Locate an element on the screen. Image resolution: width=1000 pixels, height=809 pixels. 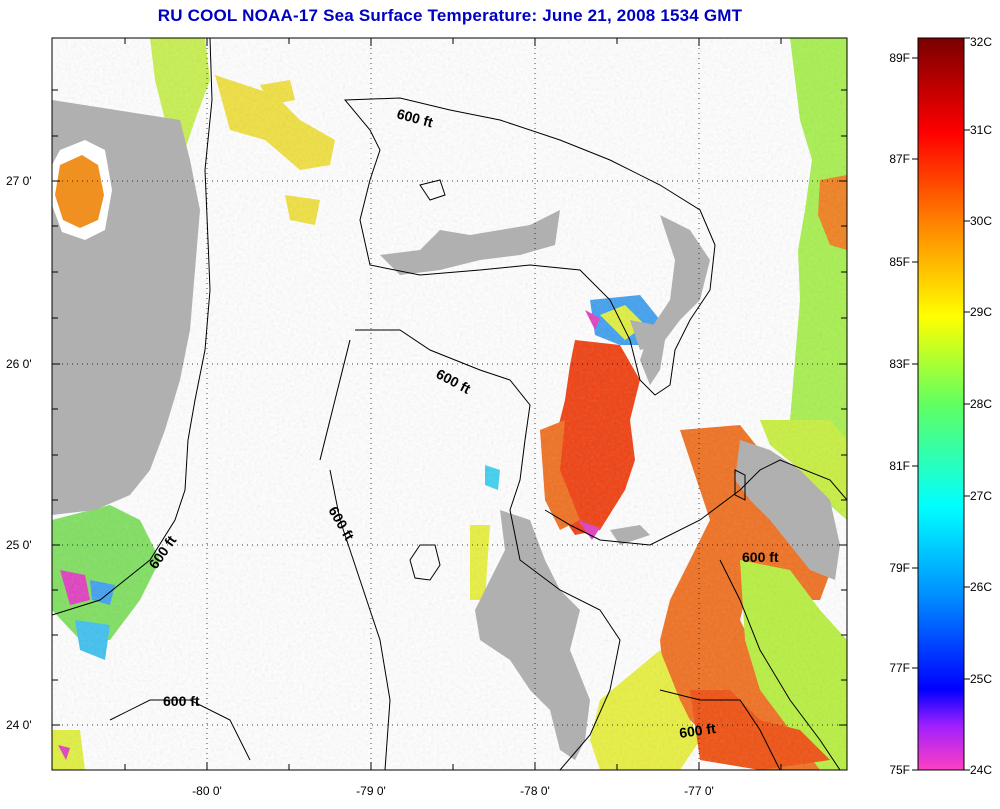
land-grand-bahama is located at coordinates (470, 242).